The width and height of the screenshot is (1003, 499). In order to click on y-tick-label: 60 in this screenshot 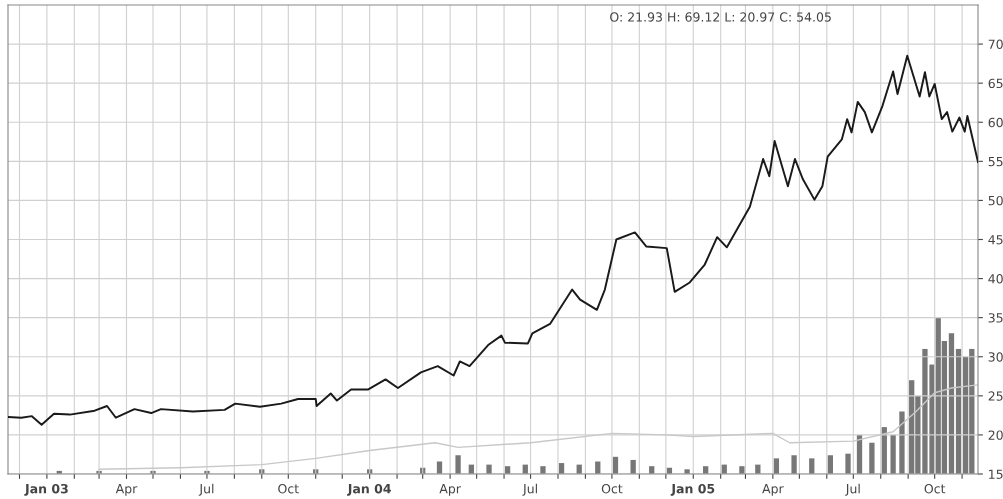, I will do `click(995, 122)`.